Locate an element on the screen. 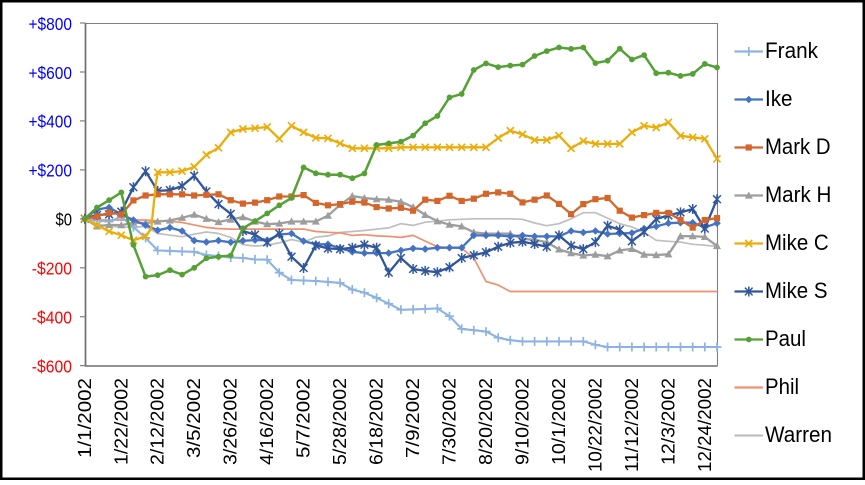 The image size is (865, 485). svg-text: 4/16/2002 is located at coordinates (267, 421).